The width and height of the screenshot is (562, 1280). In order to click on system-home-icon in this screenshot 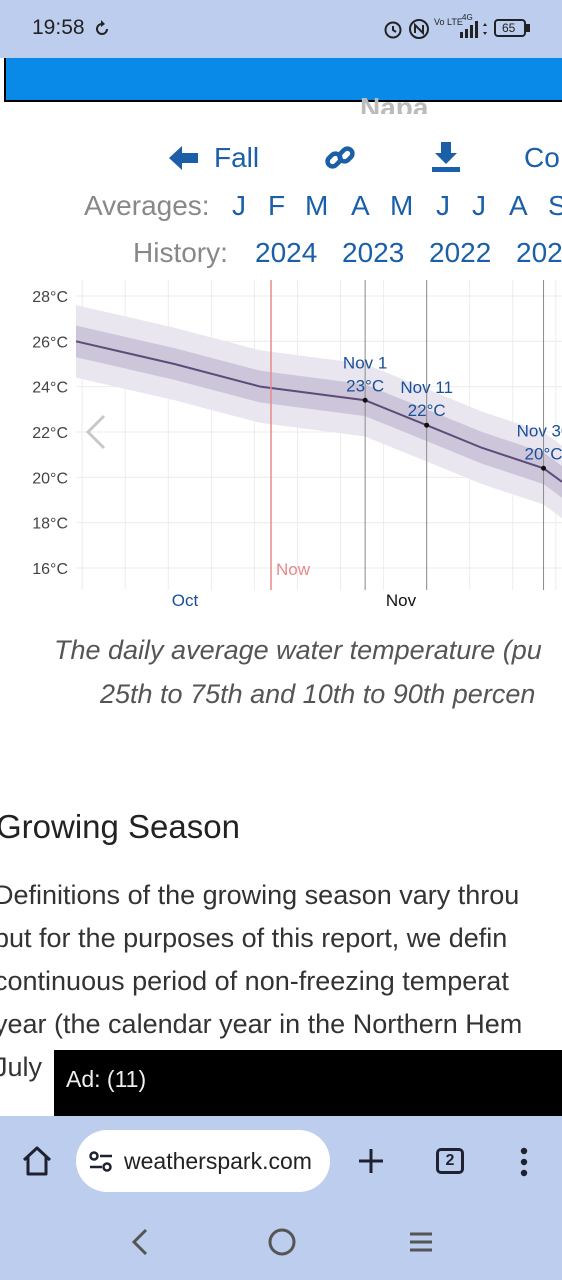, I will do `click(282, 1242)`.